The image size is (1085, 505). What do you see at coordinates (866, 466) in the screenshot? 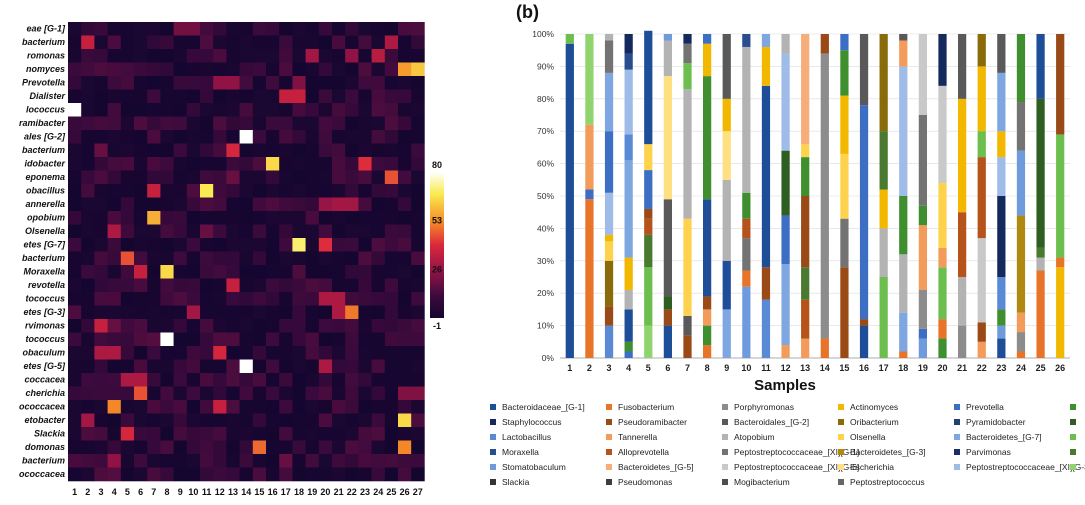
I see `legend-item: Escherichia` at bounding box center [866, 466].